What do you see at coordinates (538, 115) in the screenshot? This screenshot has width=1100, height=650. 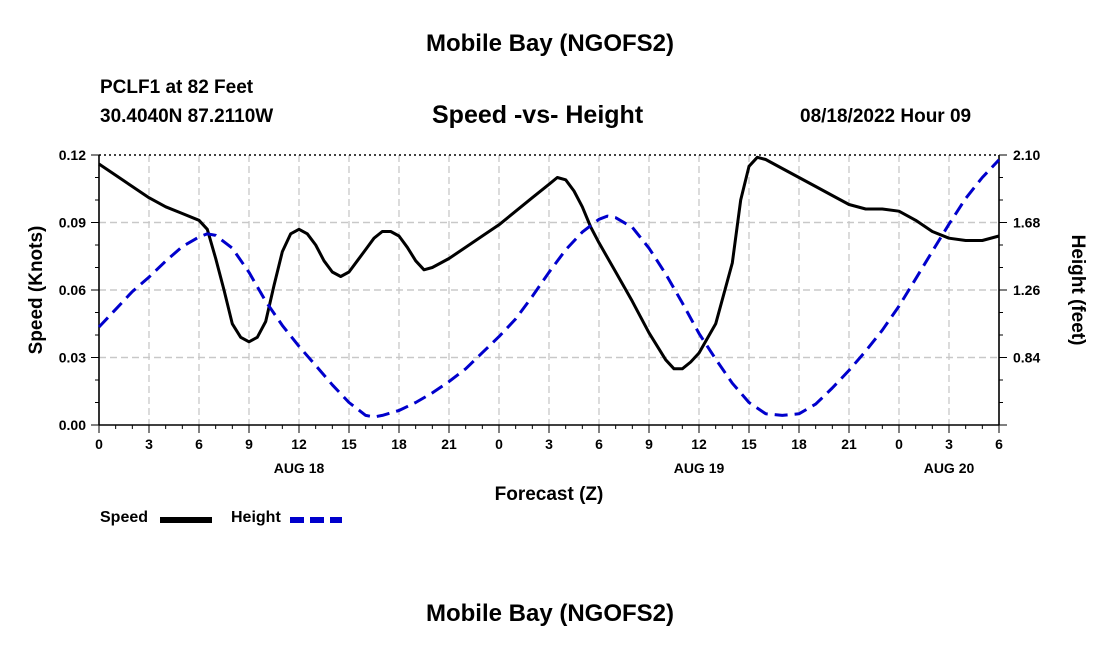 I see `plot-title: Speed -vs- Height` at bounding box center [538, 115].